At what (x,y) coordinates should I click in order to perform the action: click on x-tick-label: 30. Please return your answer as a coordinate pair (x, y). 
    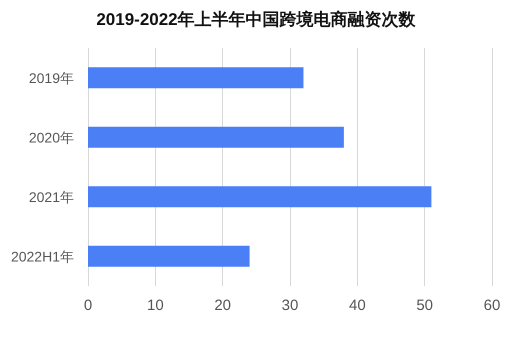
    Looking at the image, I should click on (290, 305).